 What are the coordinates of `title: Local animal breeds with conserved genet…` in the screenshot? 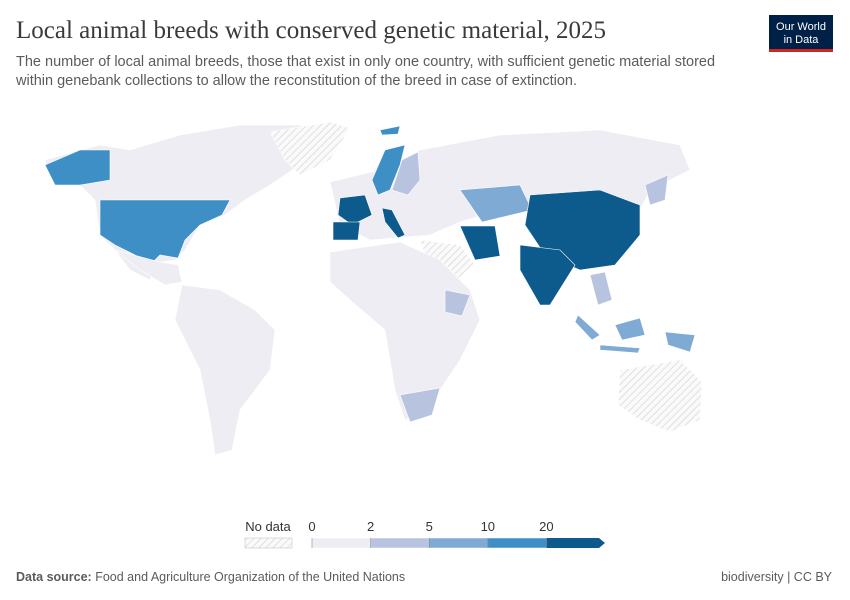 It's located at (311, 30).